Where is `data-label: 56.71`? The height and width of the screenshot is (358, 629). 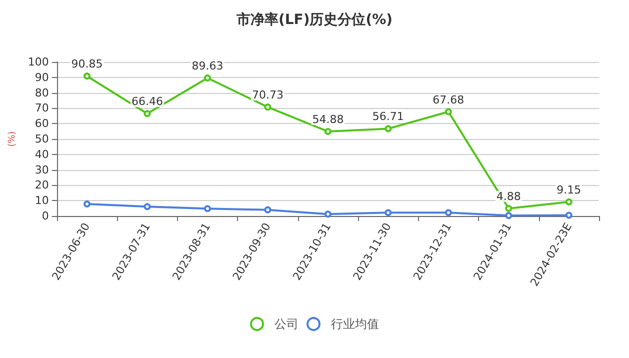 data-label: 56.71 is located at coordinates (388, 117).